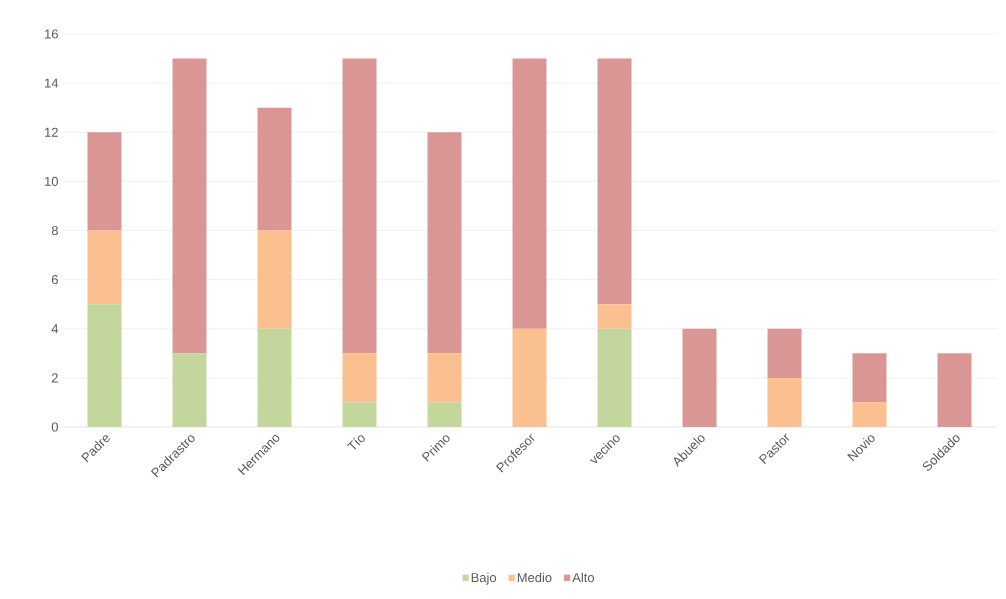  What do you see at coordinates (52, 83) in the screenshot?
I see `y-tick-label: 14` at bounding box center [52, 83].